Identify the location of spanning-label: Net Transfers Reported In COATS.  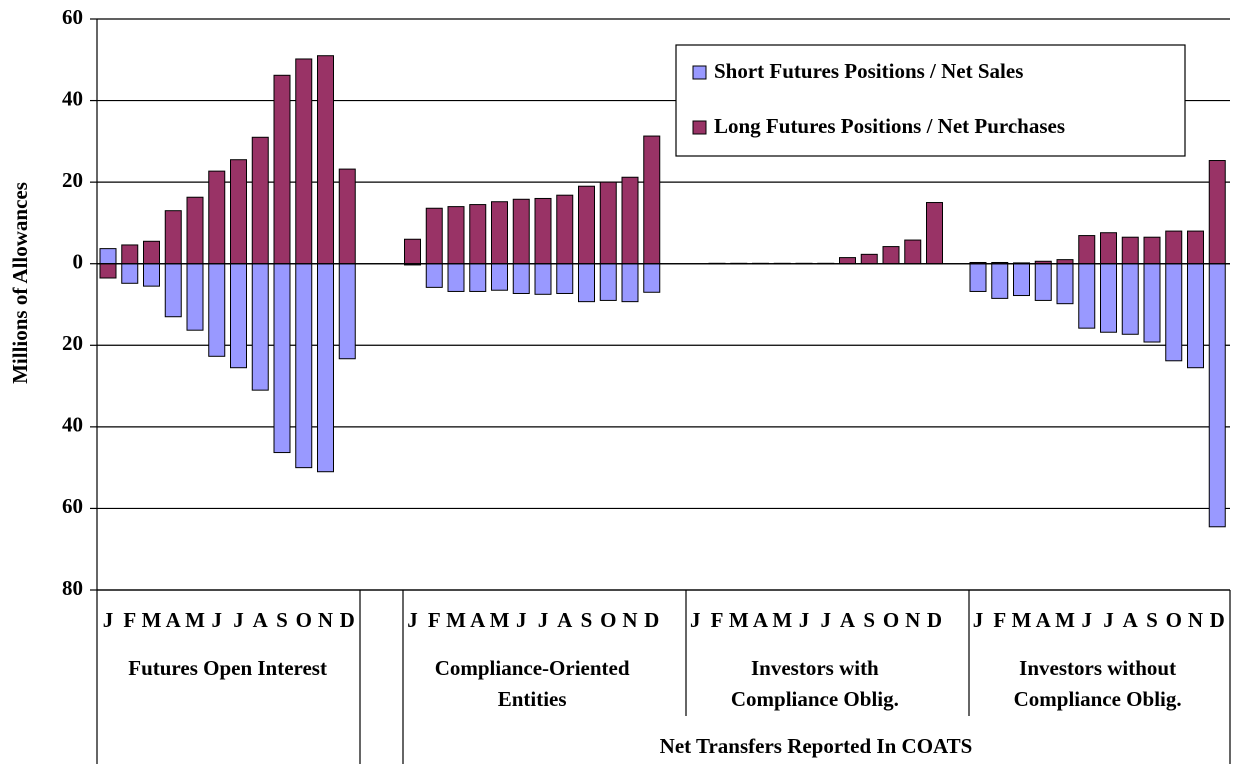
(816, 746).